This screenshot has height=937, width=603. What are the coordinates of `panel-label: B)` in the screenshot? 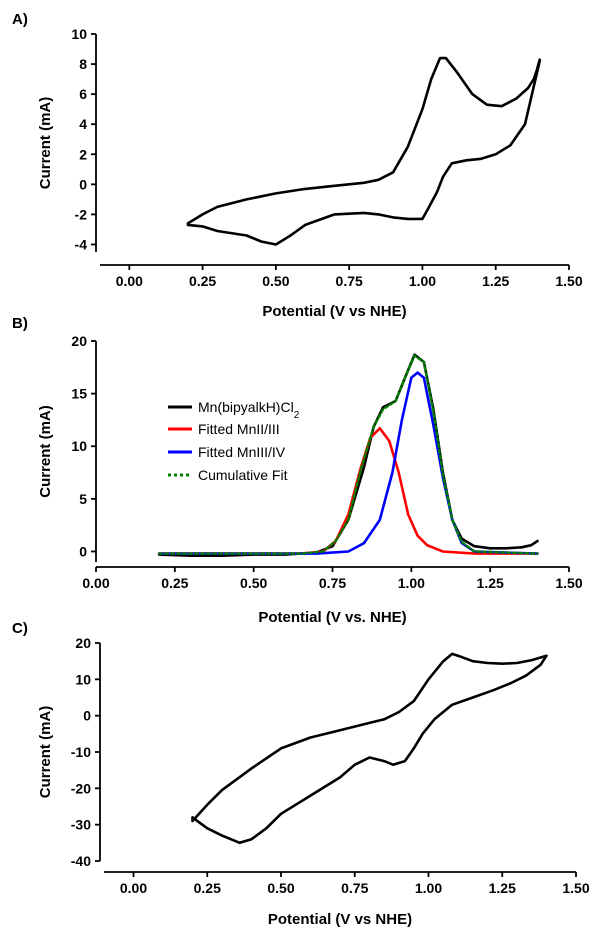 It's located at (20, 323).